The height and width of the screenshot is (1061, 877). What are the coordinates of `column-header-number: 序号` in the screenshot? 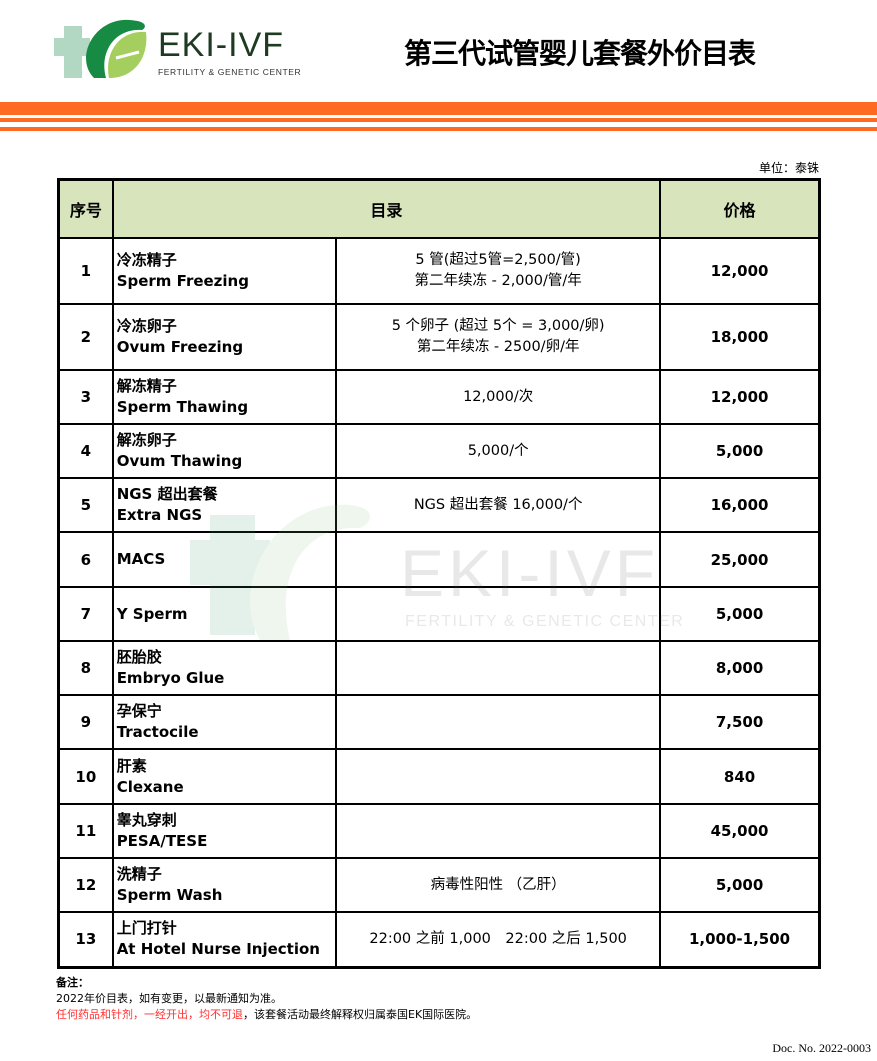 It's located at (85, 208).